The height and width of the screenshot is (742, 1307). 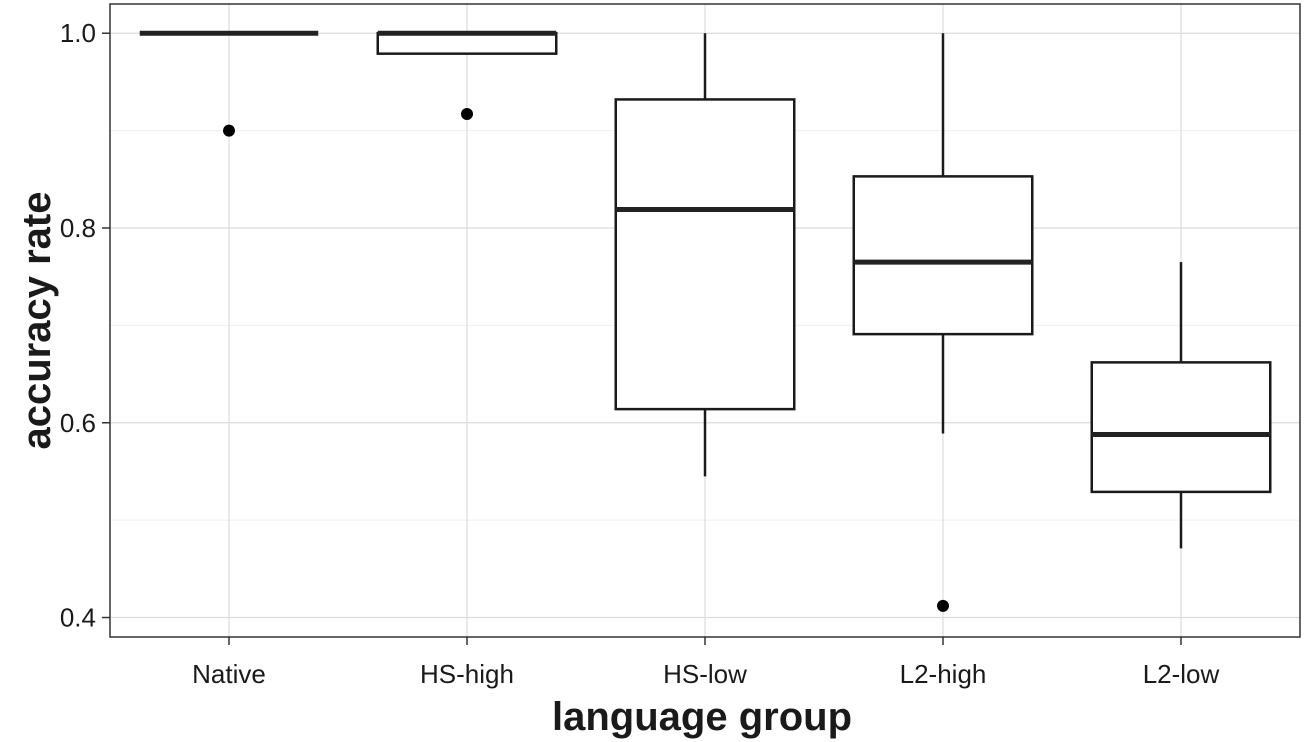 What do you see at coordinates (943, 674) in the screenshot?
I see `x-tick-label: L2-high` at bounding box center [943, 674].